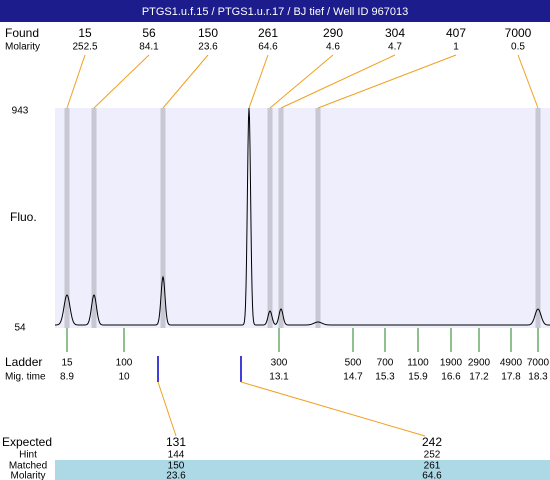  I want to click on found-label: Found, so click(22, 33).